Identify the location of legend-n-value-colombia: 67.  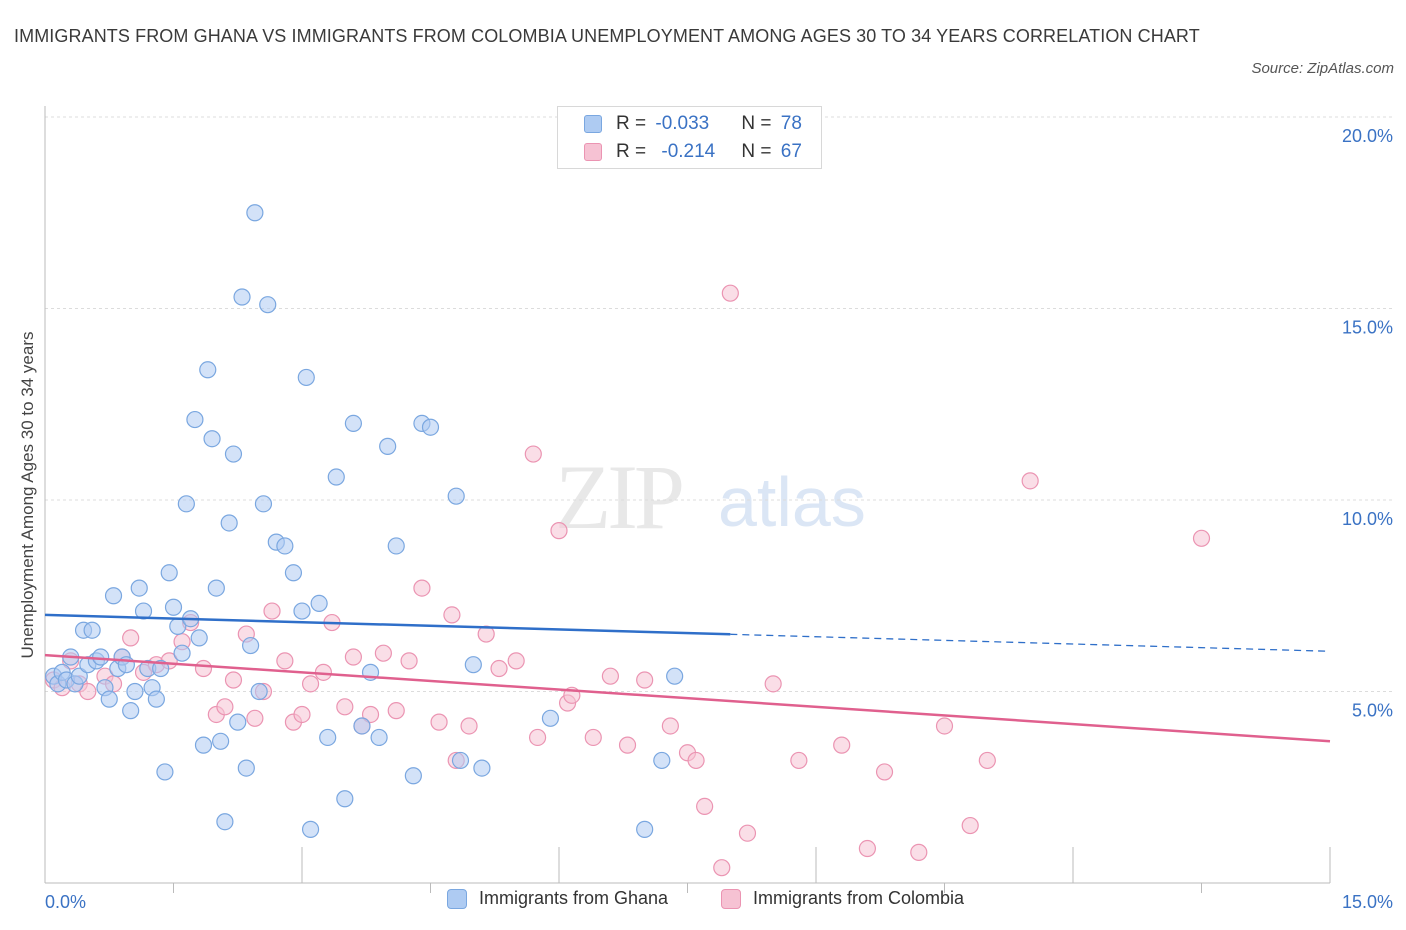
(791, 151).